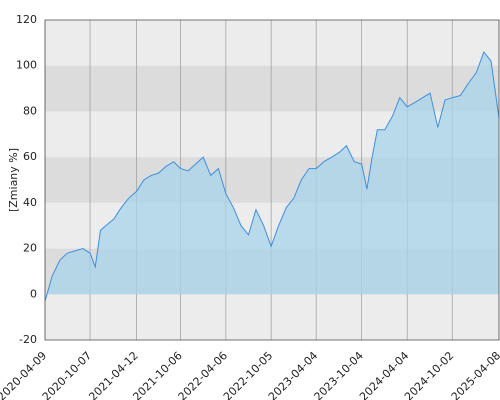 The width and height of the screenshot is (500, 400). I want to click on y-tick-label: 20, so click(30, 248).